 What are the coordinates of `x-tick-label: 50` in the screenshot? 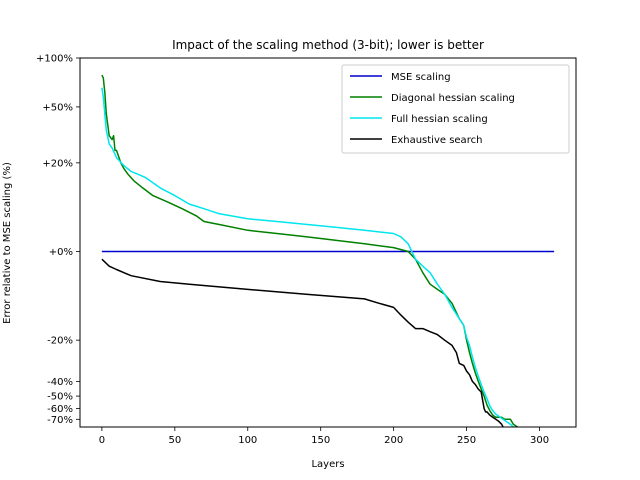 It's located at (174, 440).